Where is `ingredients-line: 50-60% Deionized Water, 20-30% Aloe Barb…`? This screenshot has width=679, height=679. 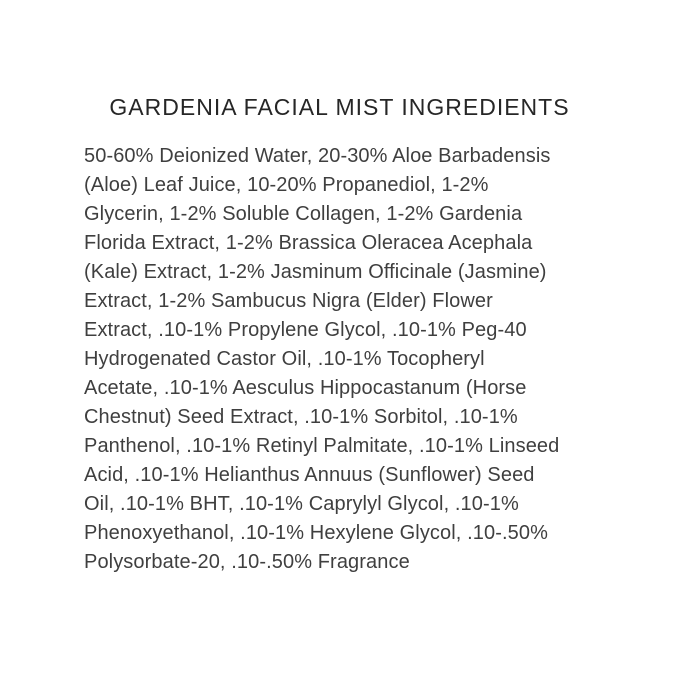 ingredients-line: 50-60% Deionized Water, 20-30% Aloe Barb… is located at coordinates (317, 156).